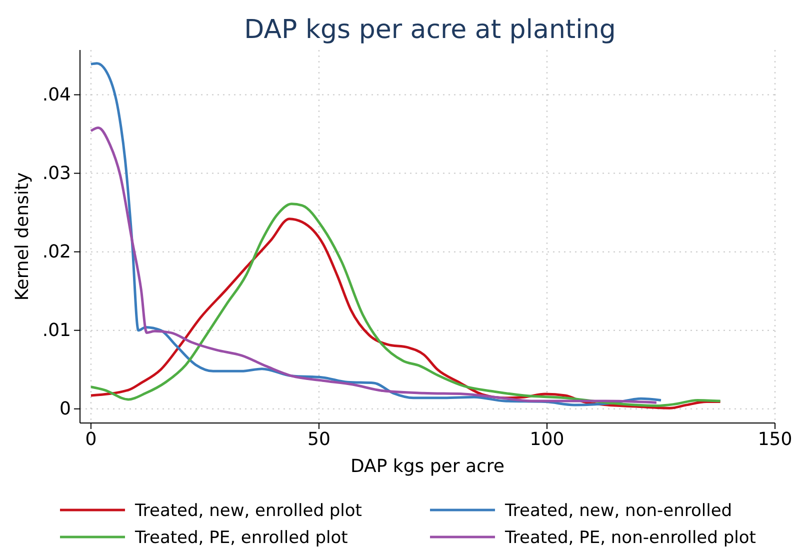 The height and width of the screenshot is (550, 808). I want to click on x-tick-label: 100, so click(547, 439).